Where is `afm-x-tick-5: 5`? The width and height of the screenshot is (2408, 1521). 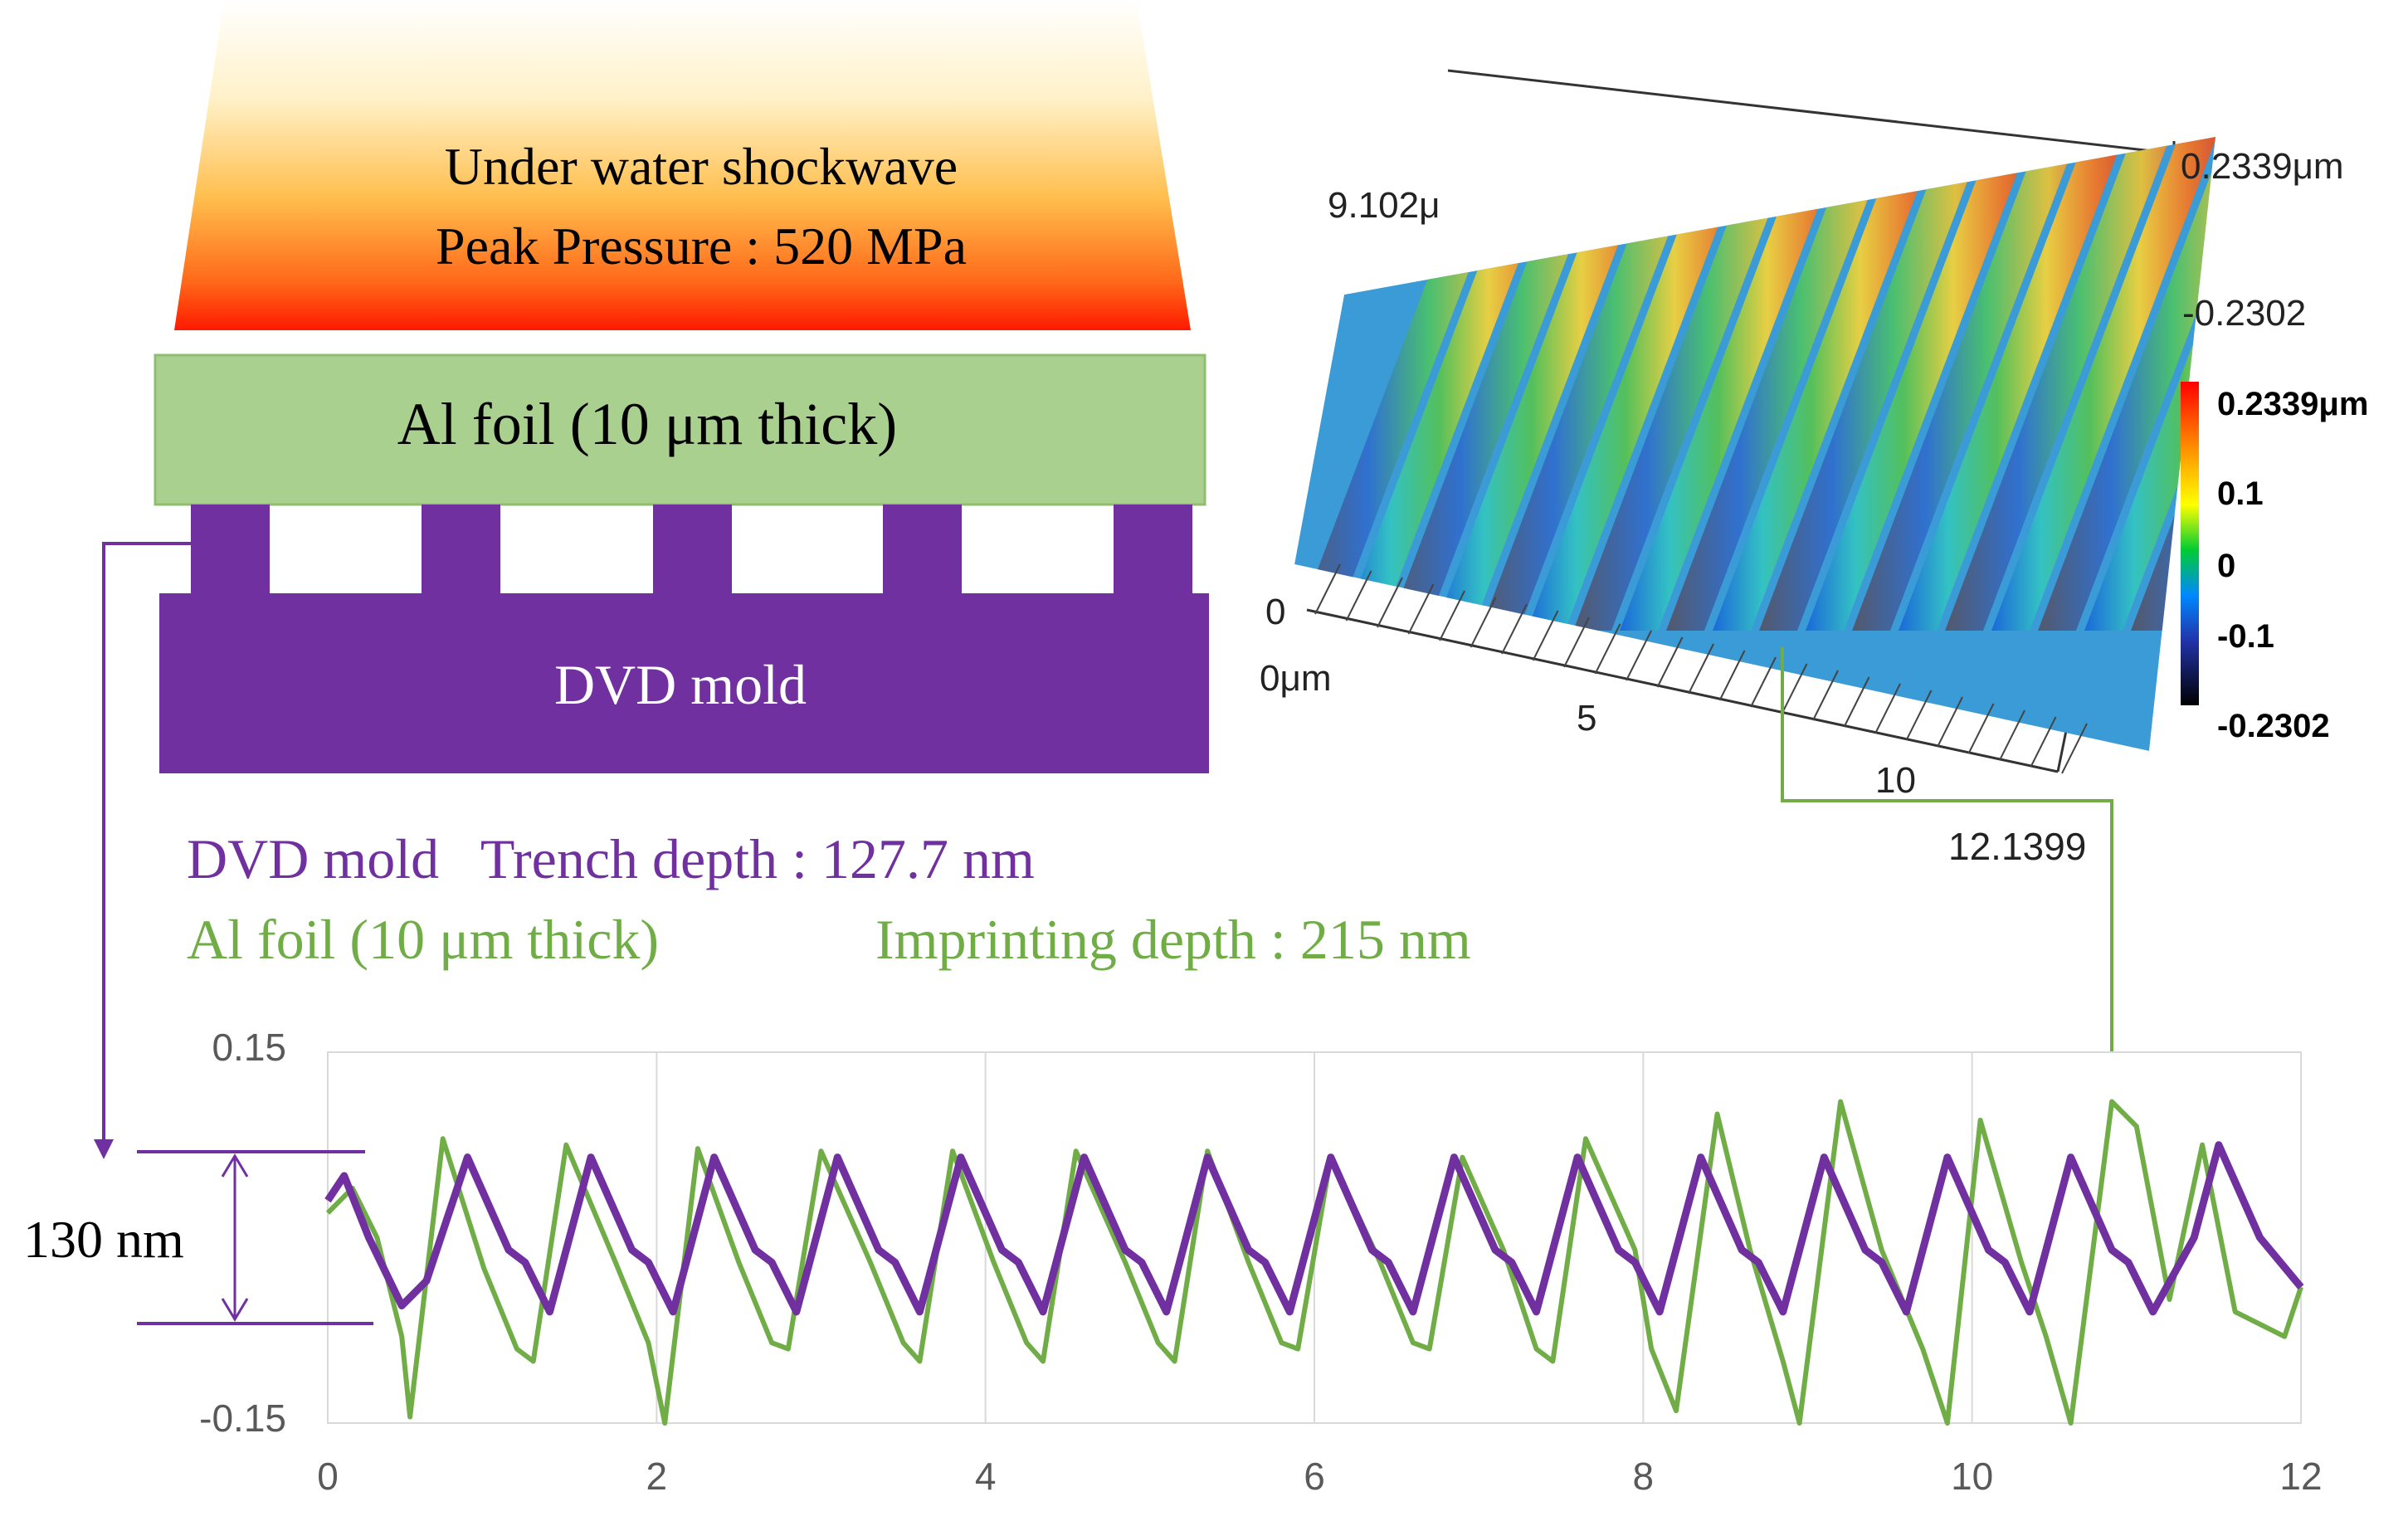 afm-x-tick-5: 5 is located at coordinates (1586, 718).